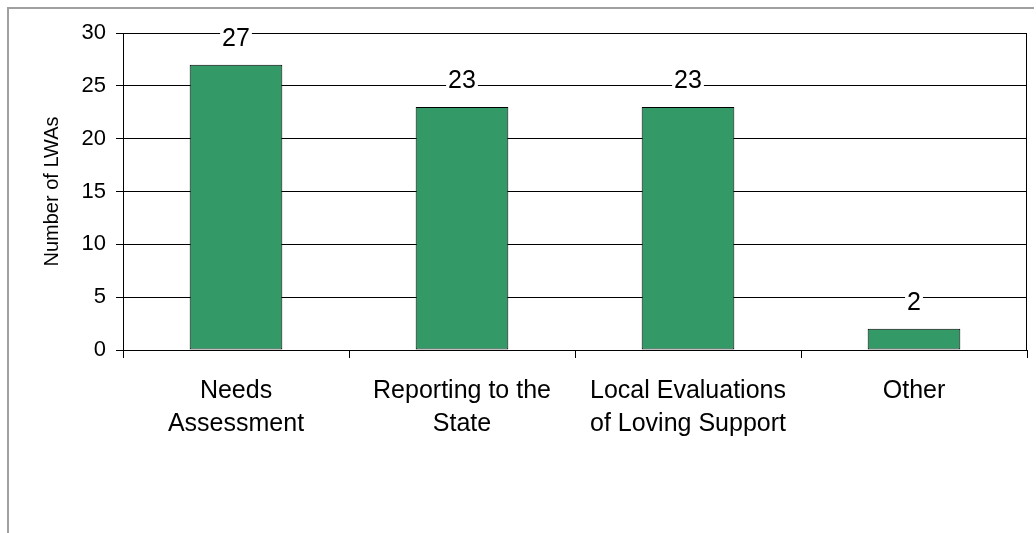 The height and width of the screenshot is (533, 1036). What do you see at coordinates (93, 32) in the screenshot?
I see `y-tick-label: 30` at bounding box center [93, 32].